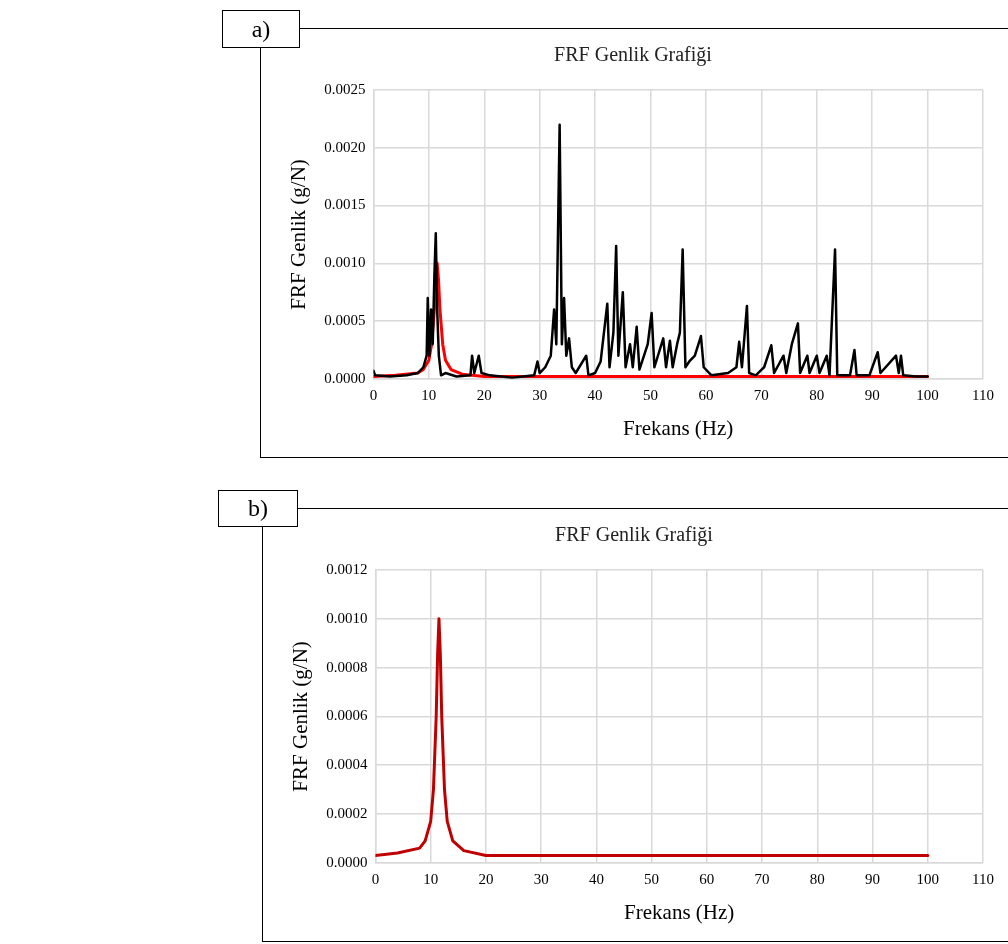 The width and height of the screenshot is (1008, 944). What do you see at coordinates (258, 508) in the screenshot?
I see `text: b)` at bounding box center [258, 508].